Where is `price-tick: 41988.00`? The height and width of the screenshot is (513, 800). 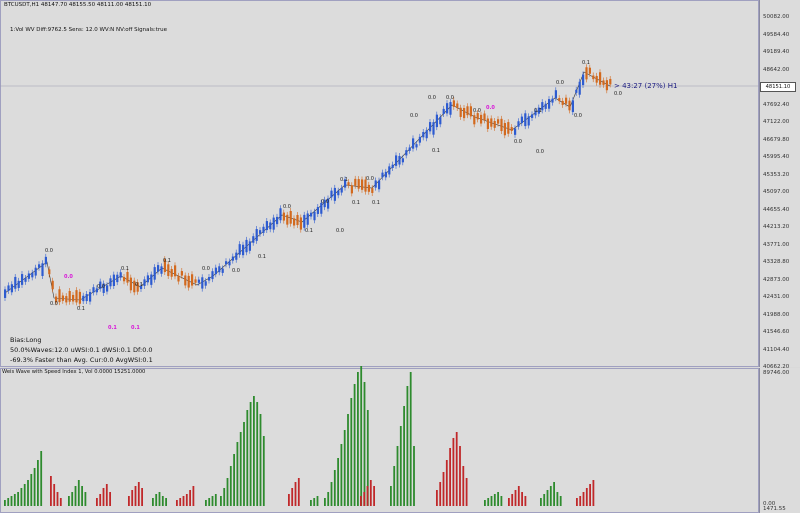 price-tick: 41988.00 is located at coordinates (776, 314).